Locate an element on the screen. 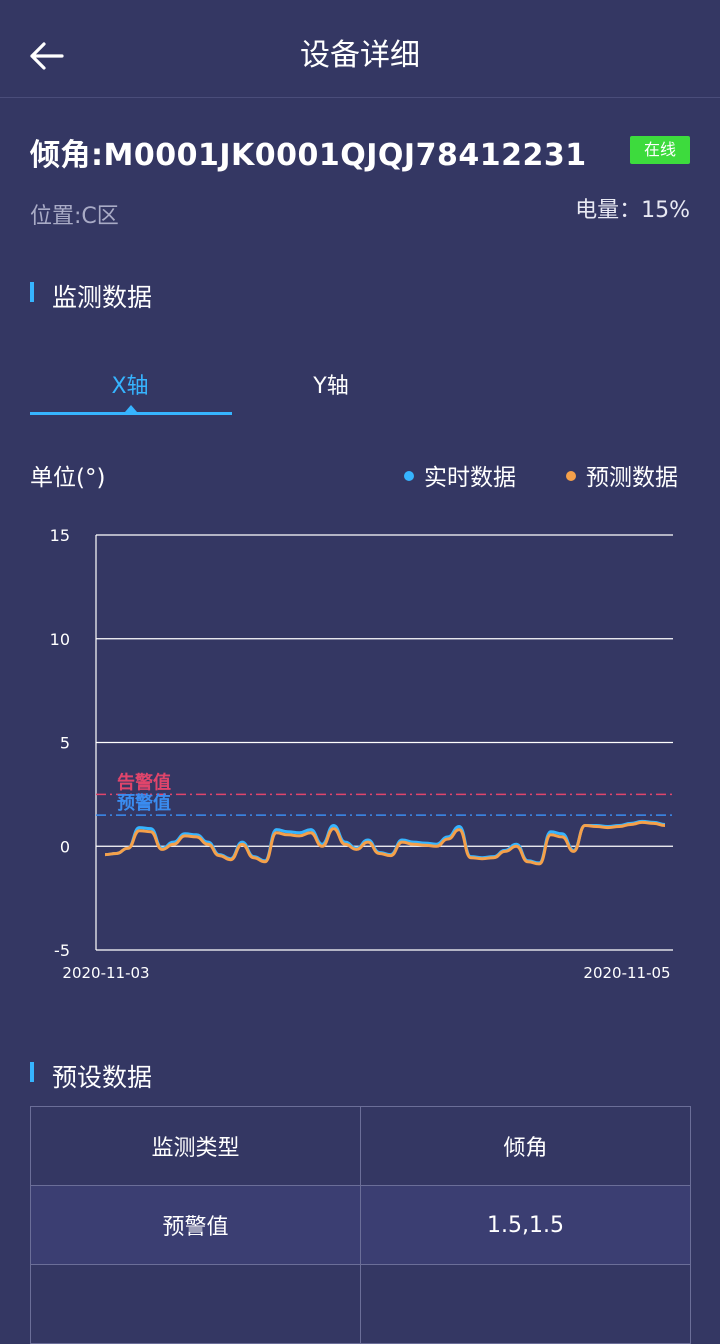  x-tick-label-start: 2020-11-03 is located at coordinates (105, 973).